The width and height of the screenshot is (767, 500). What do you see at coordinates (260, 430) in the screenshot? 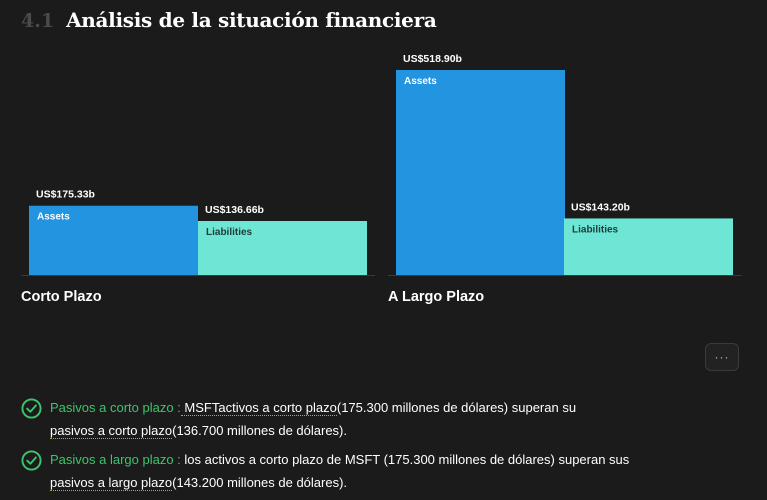
I see `check-text: (136.700 millones de dólares).` at bounding box center [260, 430].